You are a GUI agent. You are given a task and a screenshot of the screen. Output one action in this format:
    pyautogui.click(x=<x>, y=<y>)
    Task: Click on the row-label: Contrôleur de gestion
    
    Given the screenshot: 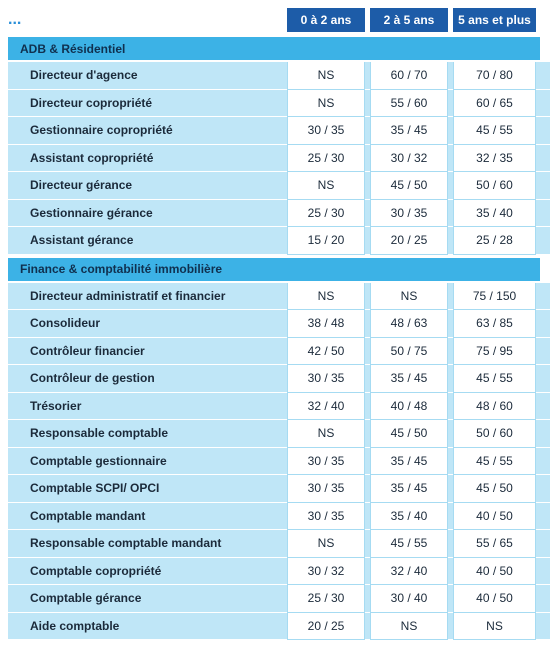 What is the action you would take?
    pyautogui.click(x=147, y=379)
    